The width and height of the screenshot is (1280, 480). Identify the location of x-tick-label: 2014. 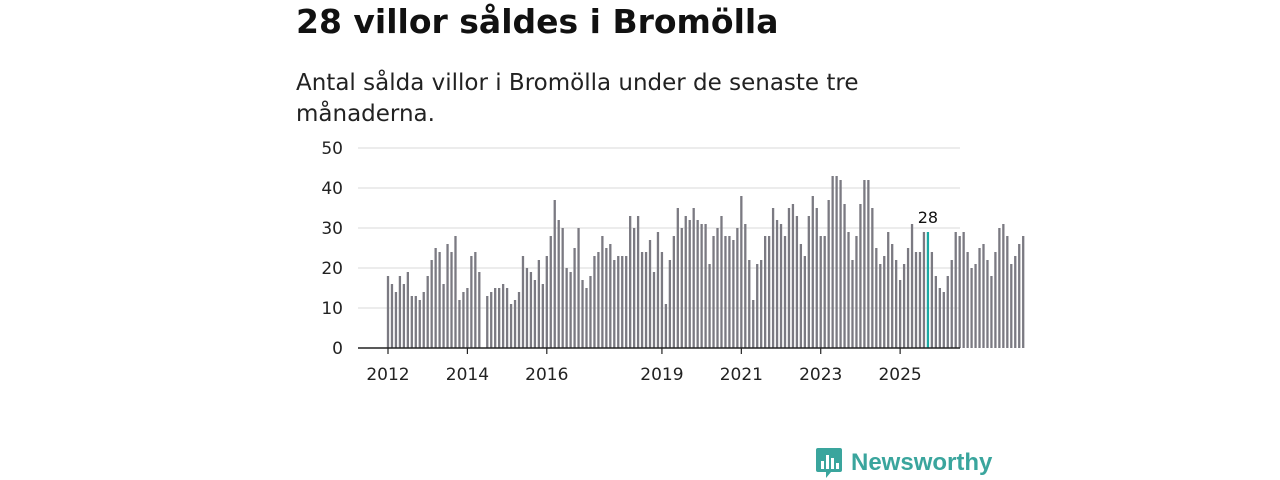
(467, 375).